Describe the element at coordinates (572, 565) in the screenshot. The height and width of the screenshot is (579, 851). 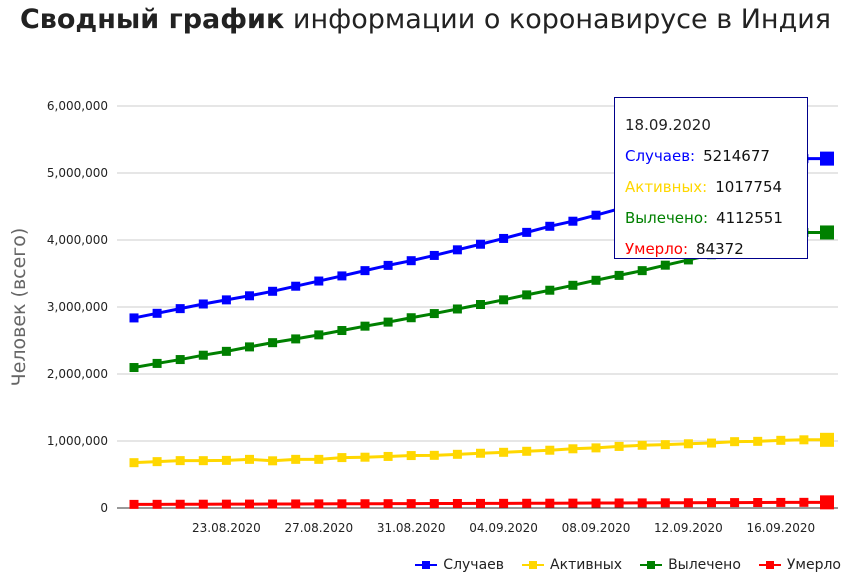
I see `legend-item-active: Активных` at that location.